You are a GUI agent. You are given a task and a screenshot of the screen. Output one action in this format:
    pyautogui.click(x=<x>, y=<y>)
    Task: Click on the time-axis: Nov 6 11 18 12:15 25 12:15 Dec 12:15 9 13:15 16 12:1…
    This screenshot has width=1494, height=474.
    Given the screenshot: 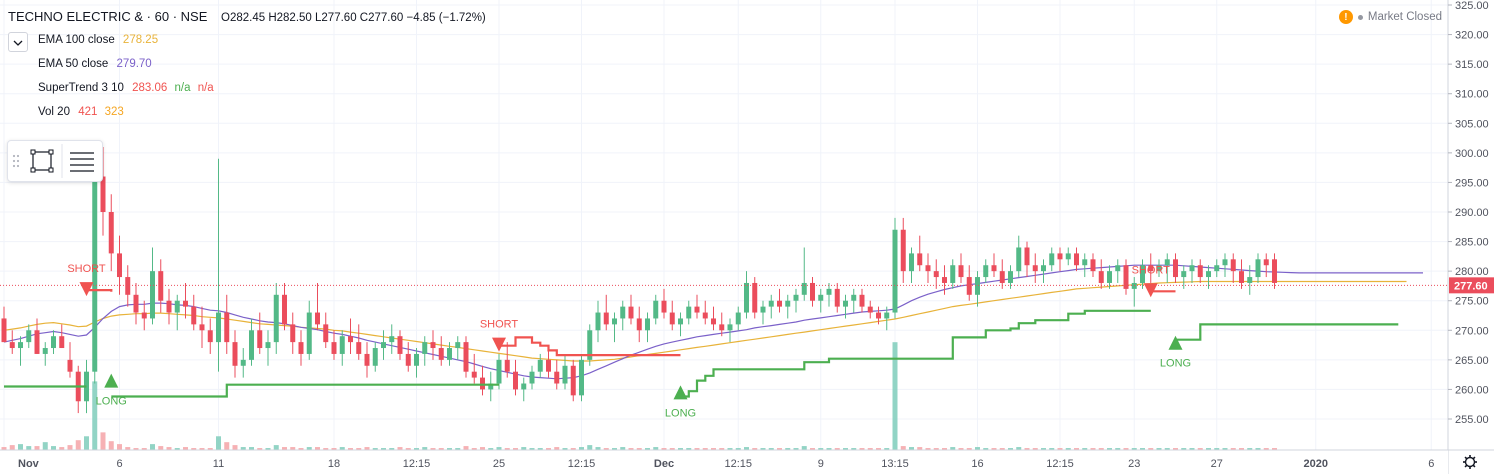 What is the action you would take?
    pyautogui.click(x=747, y=461)
    